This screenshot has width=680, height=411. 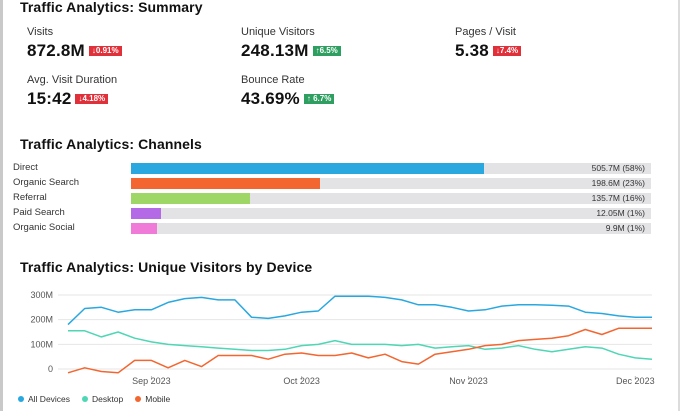 What do you see at coordinates (40, 32) in the screenshot?
I see `metric-label: Visits` at bounding box center [40, 32].